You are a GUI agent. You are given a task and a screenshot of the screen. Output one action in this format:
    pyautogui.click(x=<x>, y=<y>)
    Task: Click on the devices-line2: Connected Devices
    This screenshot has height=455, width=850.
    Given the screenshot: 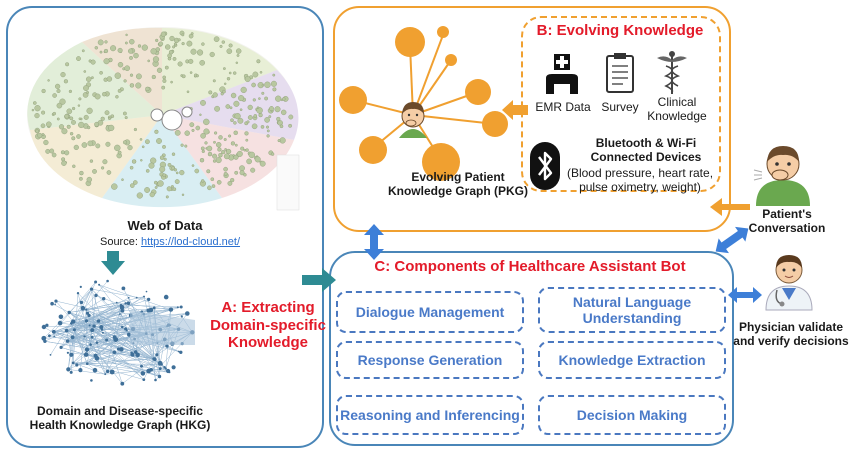 What is the action you would take?
    pyautogui.click(x=646, y=157)
    